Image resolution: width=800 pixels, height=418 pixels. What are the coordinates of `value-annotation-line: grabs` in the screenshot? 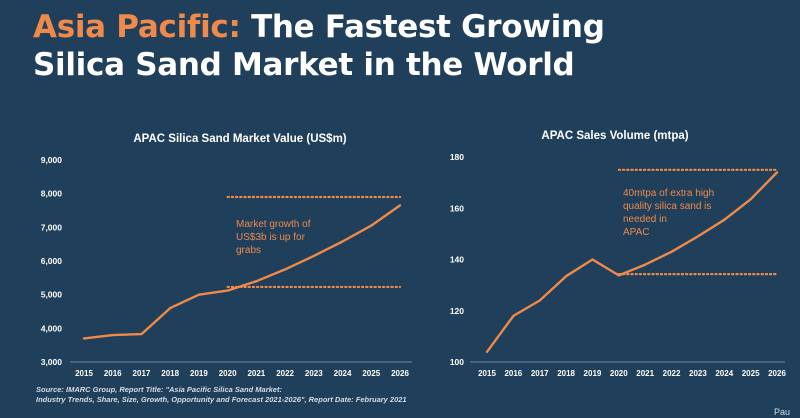 It's located at (248, 250).